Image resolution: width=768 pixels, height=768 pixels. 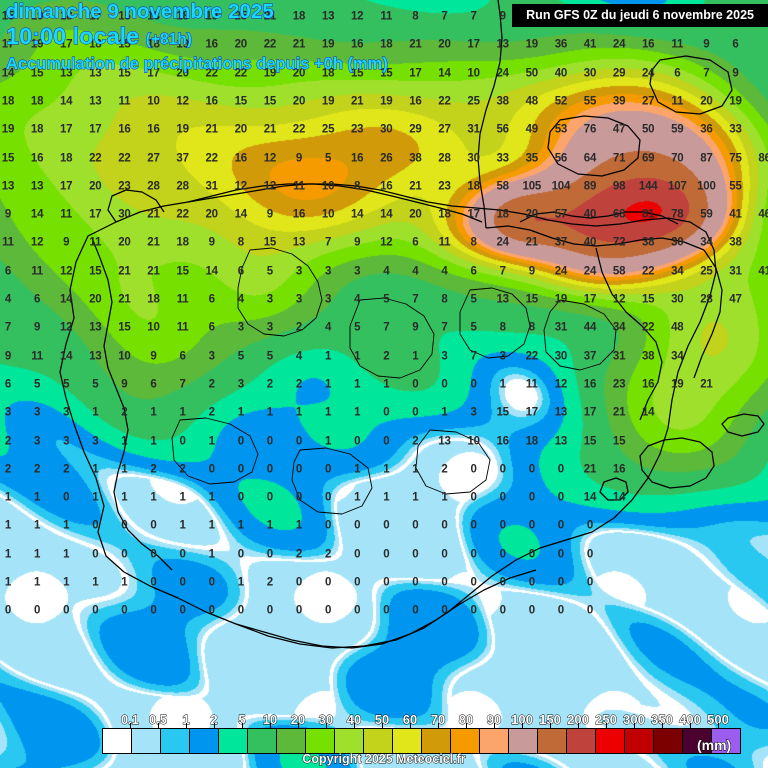 What do you see at coordinates (124, 129) in the screenshot?
I see `grid-value: 16` at bounding box center [124, 129].